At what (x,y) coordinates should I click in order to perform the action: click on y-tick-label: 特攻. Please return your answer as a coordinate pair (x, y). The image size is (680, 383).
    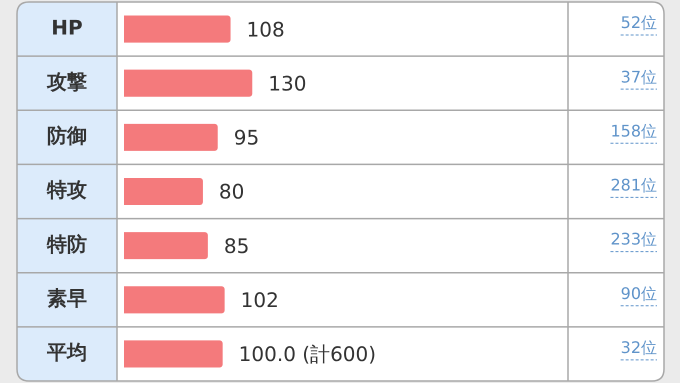
    Looking at the image, I should click on (66, 190).